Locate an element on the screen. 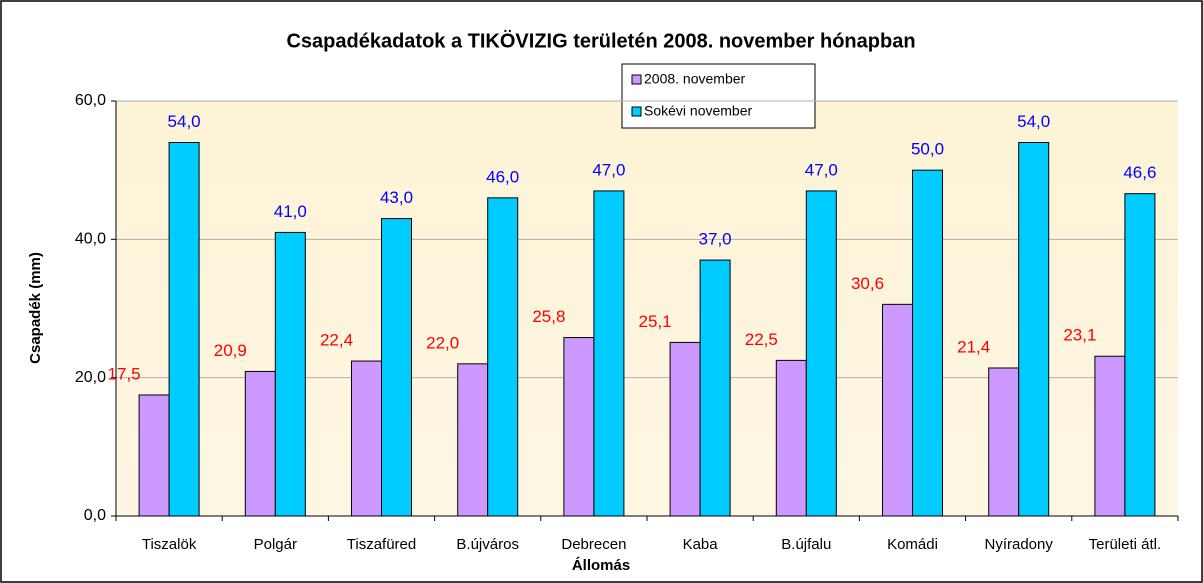  value-label: 21,4 is located at coordinates (973, 346).